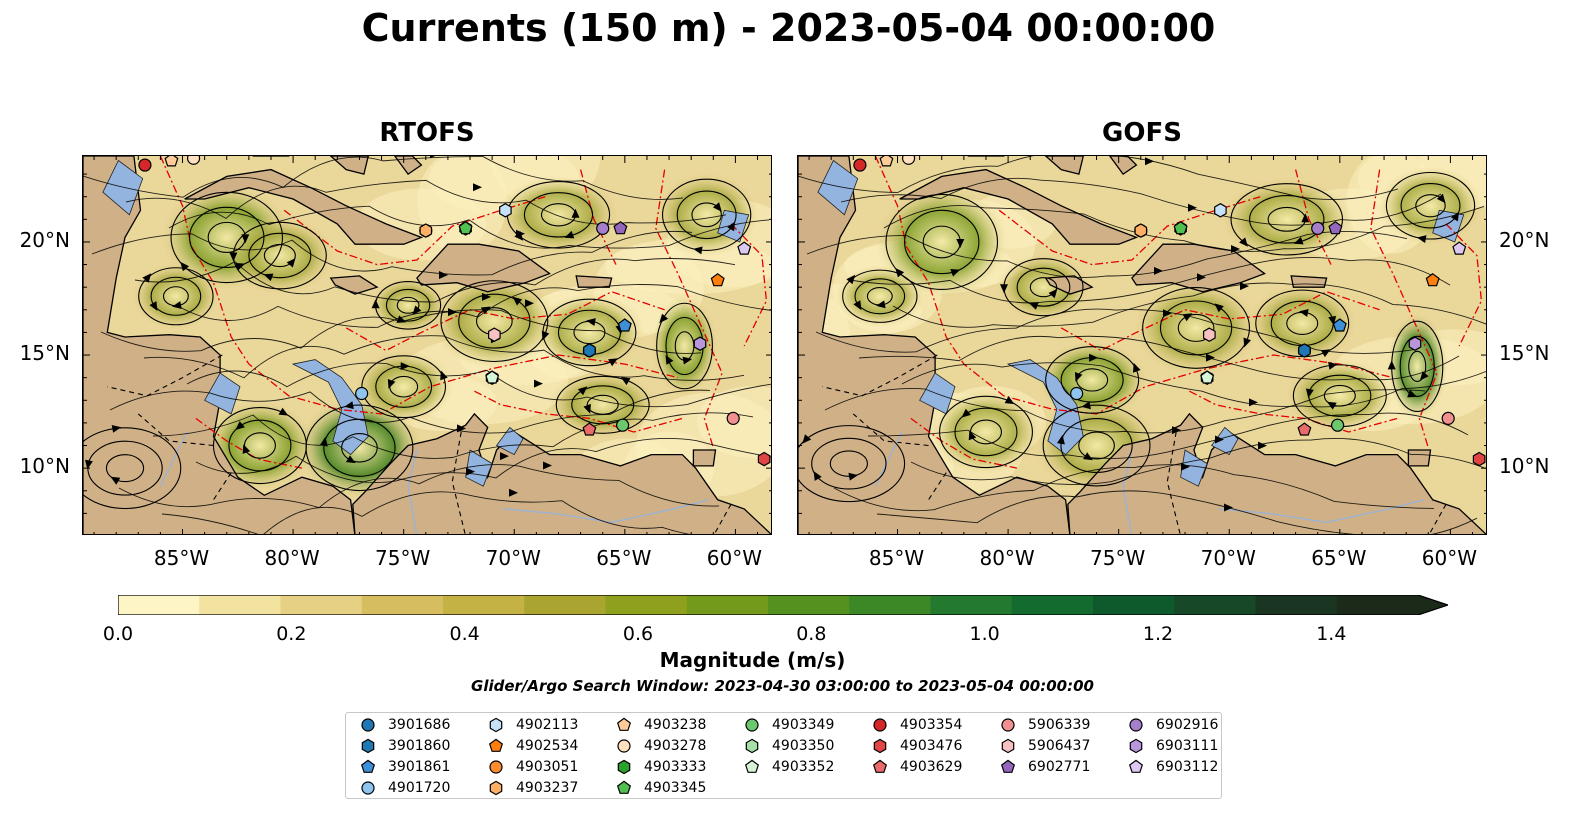 This screenshot has height=827, width=1577. I want to click on figure-title: Currents (150 m) - 2023-05-04 00:00:00, so click(788, 28).